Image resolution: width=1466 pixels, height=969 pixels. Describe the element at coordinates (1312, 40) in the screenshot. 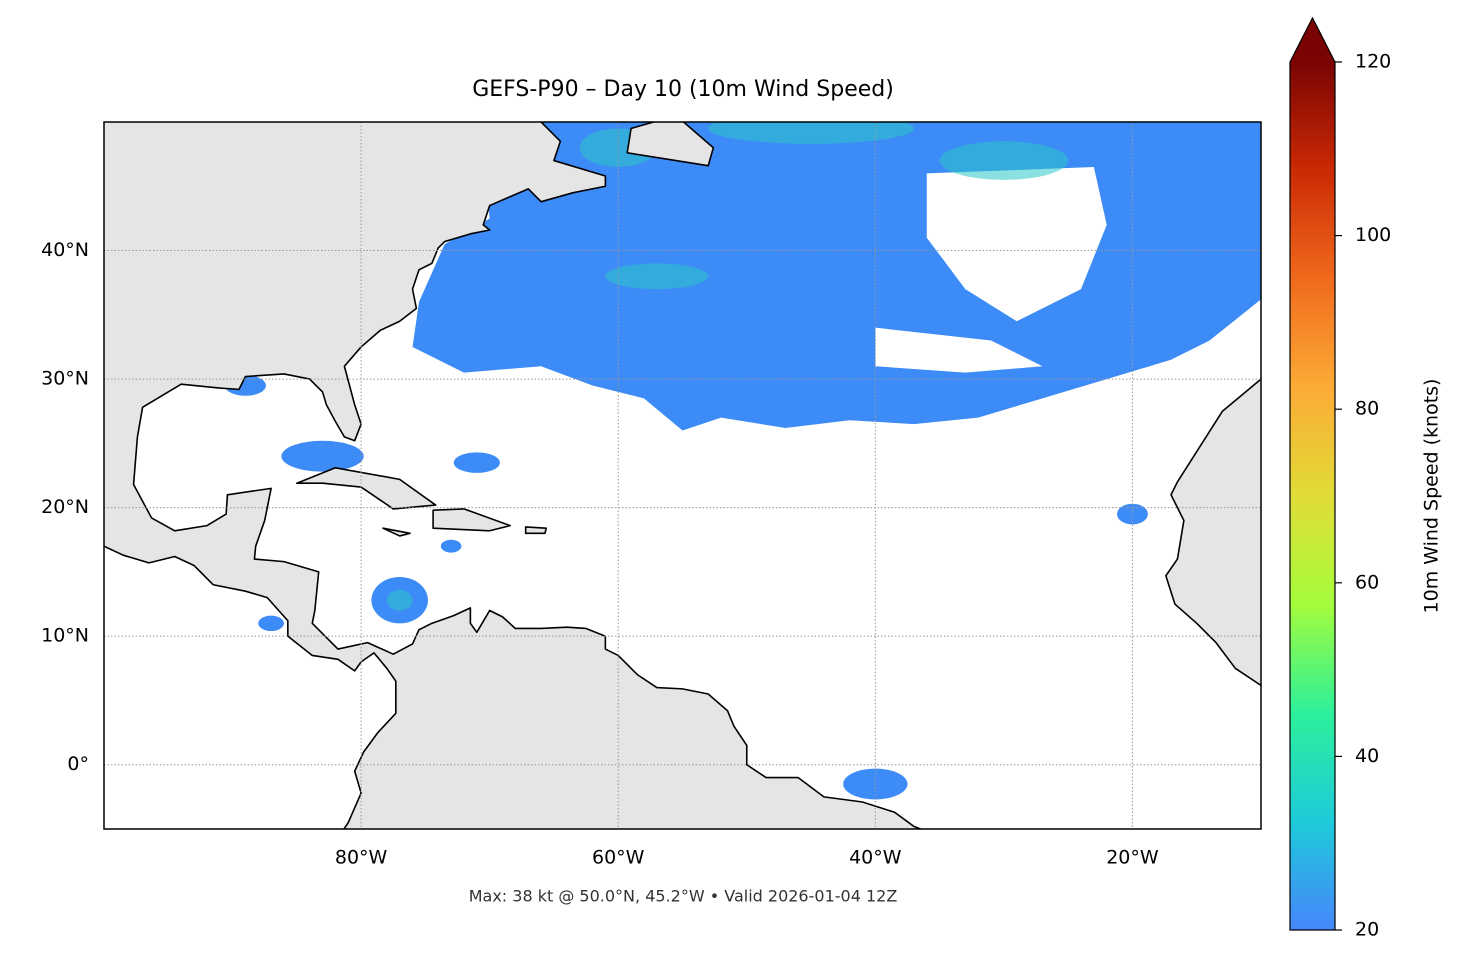

I see `colorbar-extend` at that location.